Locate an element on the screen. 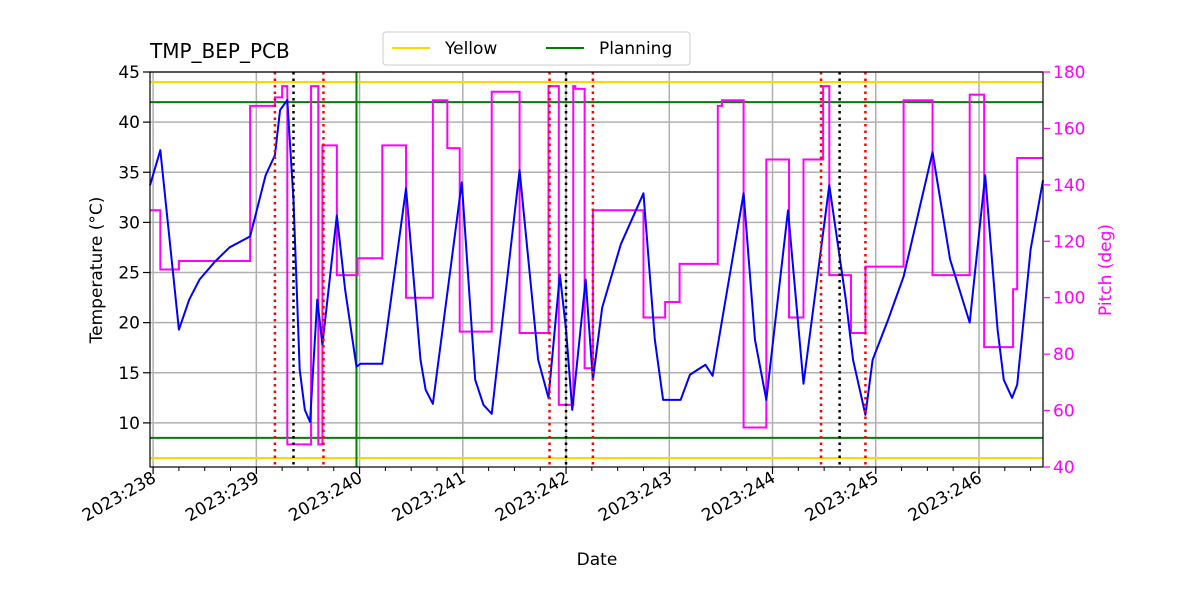  legend: Yellow Planning is located at coordinates (536, 48).